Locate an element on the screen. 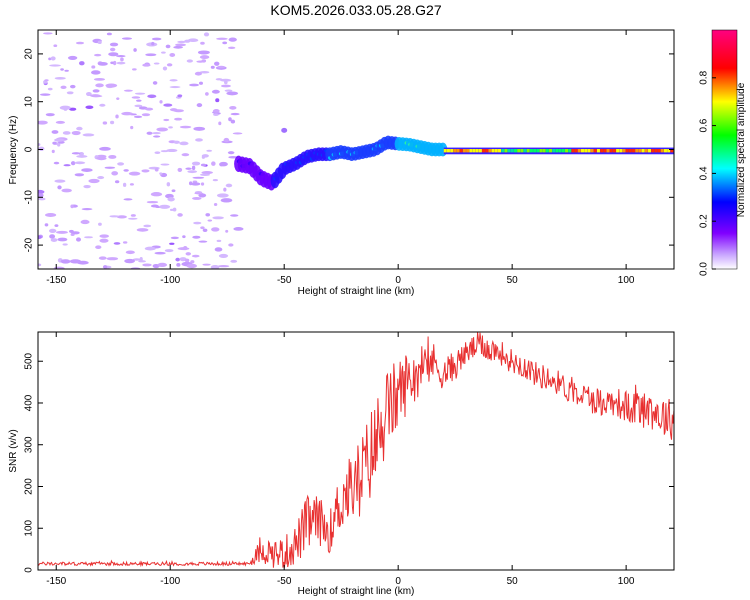  spectrogram-x-tick-label: -100 is located at coordinates (170, 280).